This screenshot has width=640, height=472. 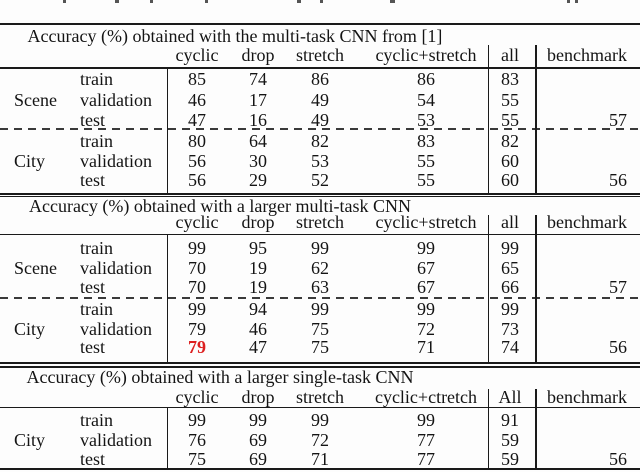 What do you see at coordinates (426, 328) in the screenshot?
I see `cell-value: 72` at bounding box center [426, 328].